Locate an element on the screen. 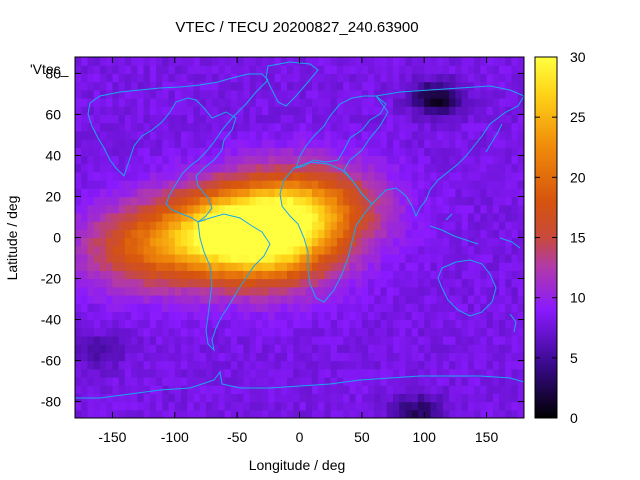 This screenshot has width=640, height=480. coastline-new-zealand is located at coordinates (513, 323).